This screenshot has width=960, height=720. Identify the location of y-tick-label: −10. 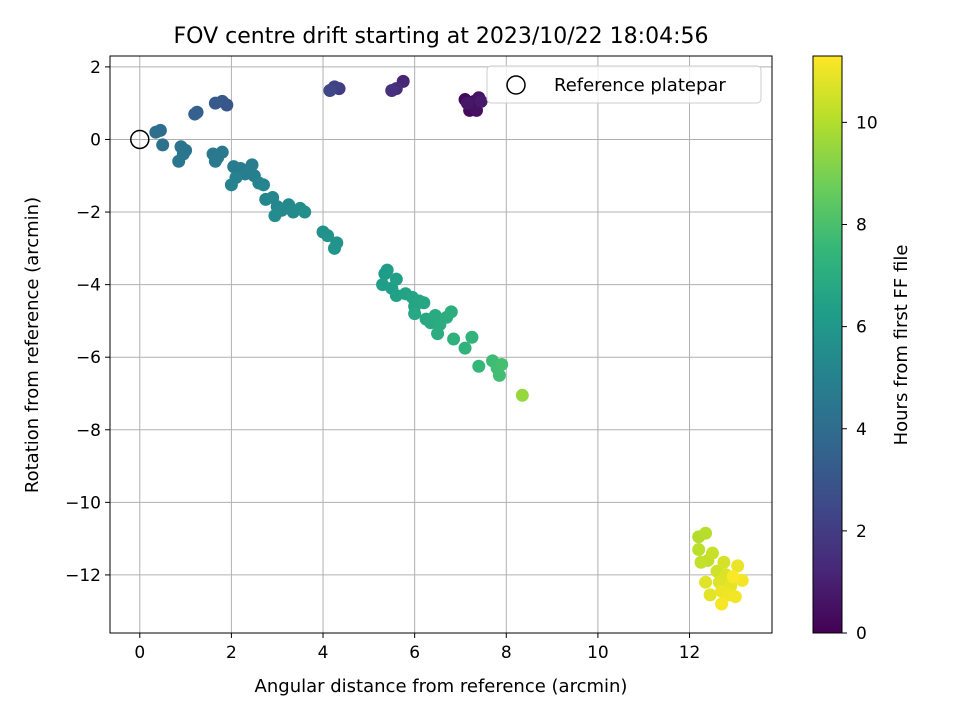
(83, 503).